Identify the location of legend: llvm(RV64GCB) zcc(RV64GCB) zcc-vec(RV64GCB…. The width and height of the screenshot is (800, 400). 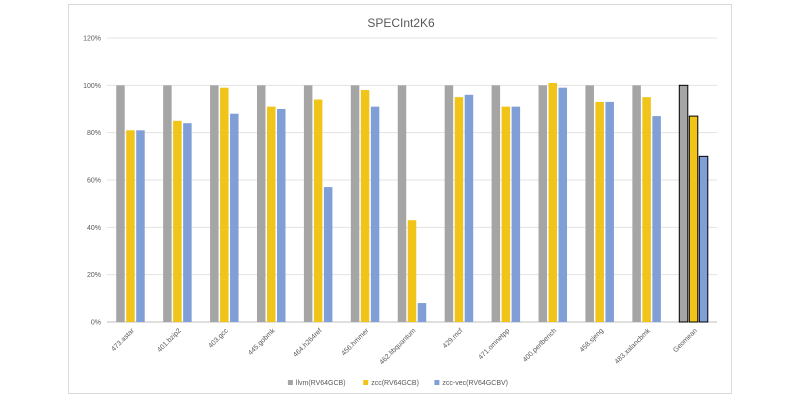
(397, 383).